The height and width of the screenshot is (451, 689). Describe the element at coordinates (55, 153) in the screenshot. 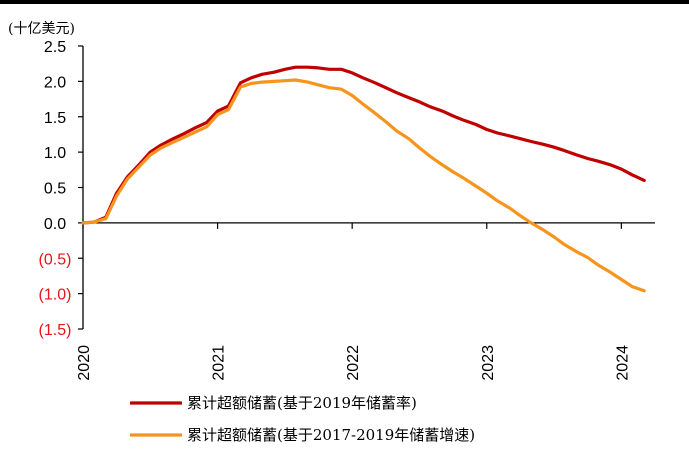

I see `y-tick-label: 1.0` at that location.